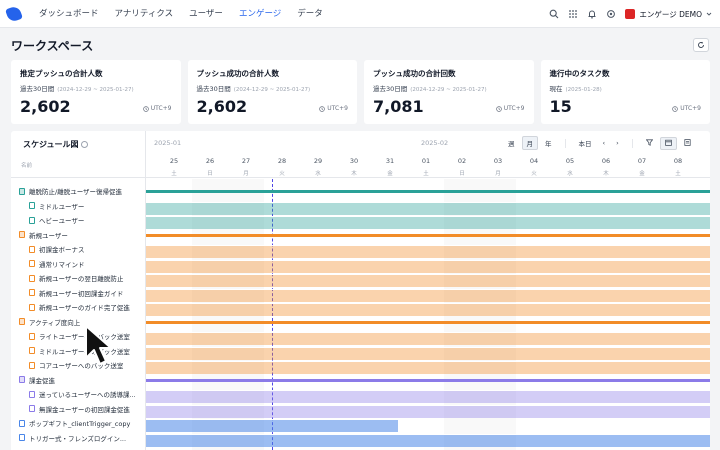  Describe the element at coordinates (649, 143) in the screenshot. I see `filter-icon` at that location.